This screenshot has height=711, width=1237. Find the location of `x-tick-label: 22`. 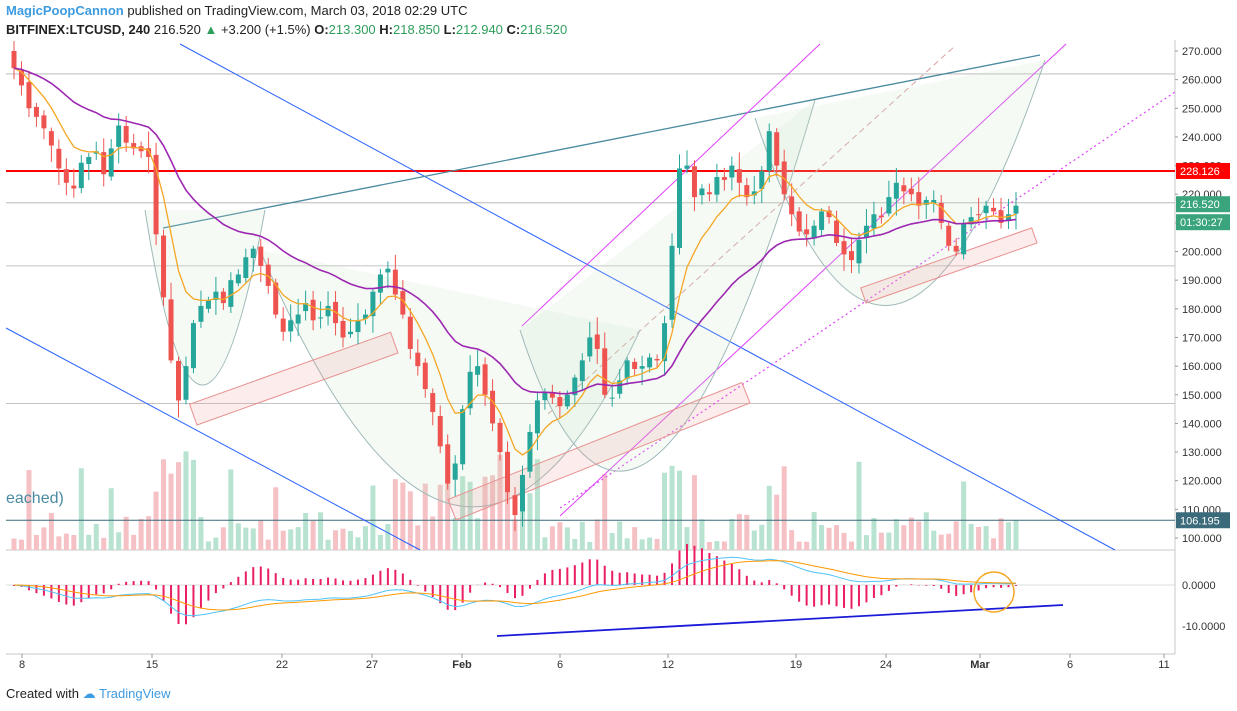

x-tick-label: 22 is located at coordinates (282, 665).